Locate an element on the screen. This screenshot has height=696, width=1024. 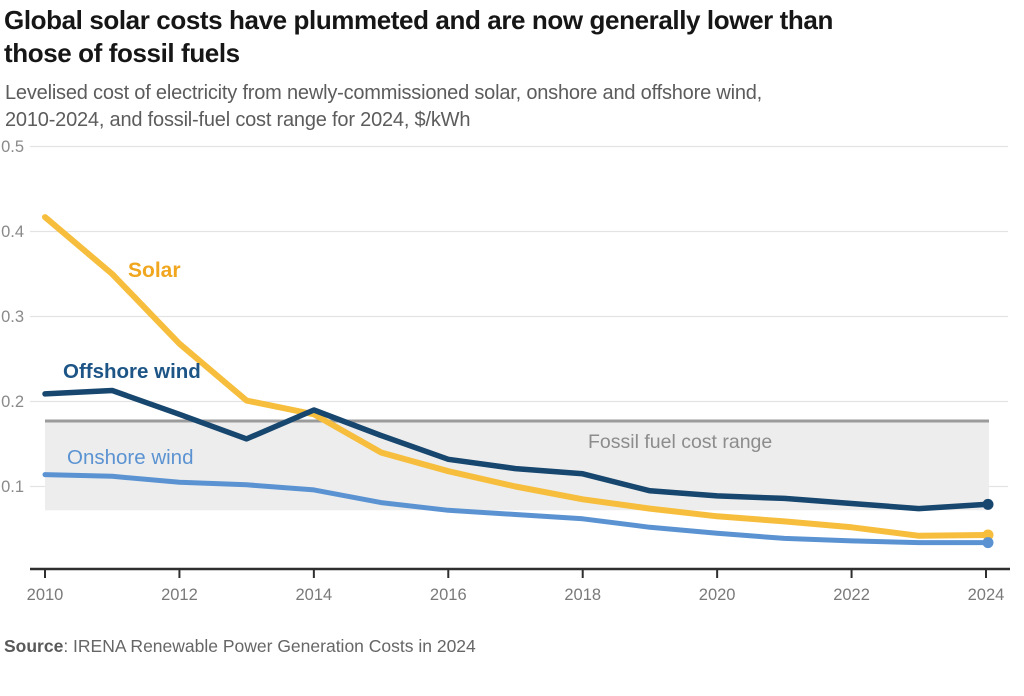
x-axis-tick-label: 2022 is located at coordinates (851, 595).